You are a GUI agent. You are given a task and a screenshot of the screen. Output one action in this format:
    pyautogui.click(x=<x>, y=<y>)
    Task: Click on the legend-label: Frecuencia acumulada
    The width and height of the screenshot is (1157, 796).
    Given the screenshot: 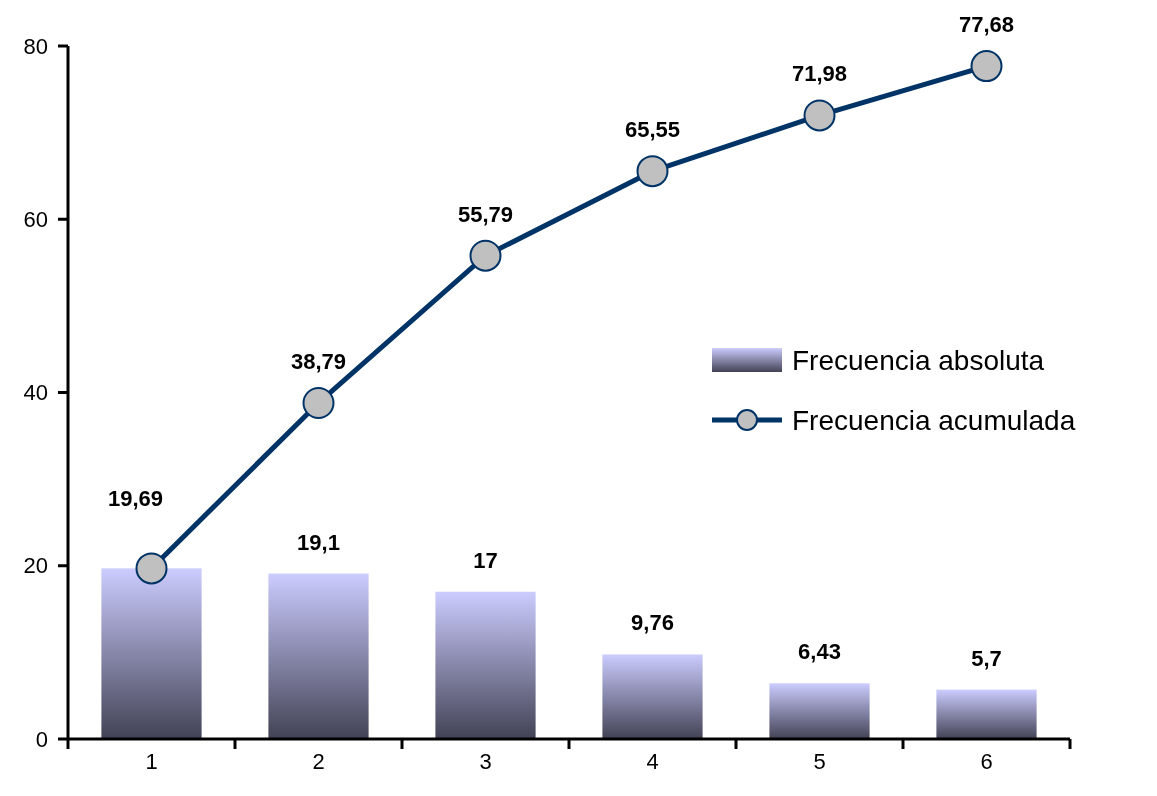 What is the action you would take?
    pyautogui.click(x=934, y=420)
    